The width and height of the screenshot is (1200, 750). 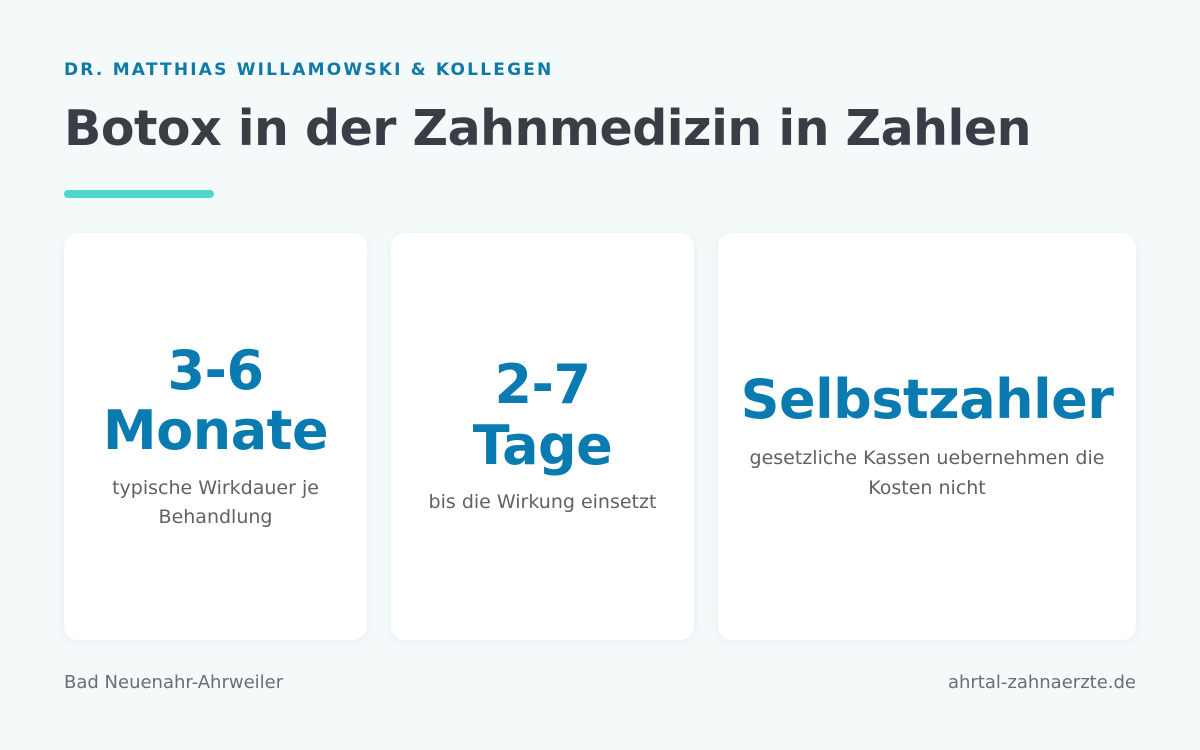 I want to click on stat-card-onset: 2-7 Tage bis die Wirkung einsetzt, so click(x=542, y=436).